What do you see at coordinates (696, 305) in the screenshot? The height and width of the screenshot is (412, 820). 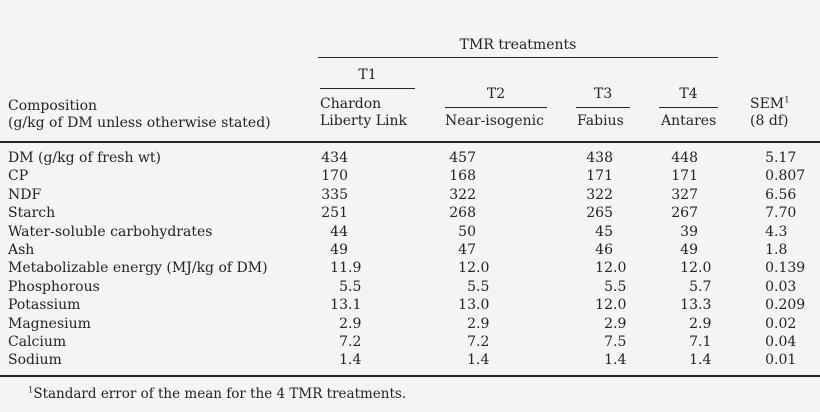 I see `cell-value: 13.3` at bounding box center [696, 305].